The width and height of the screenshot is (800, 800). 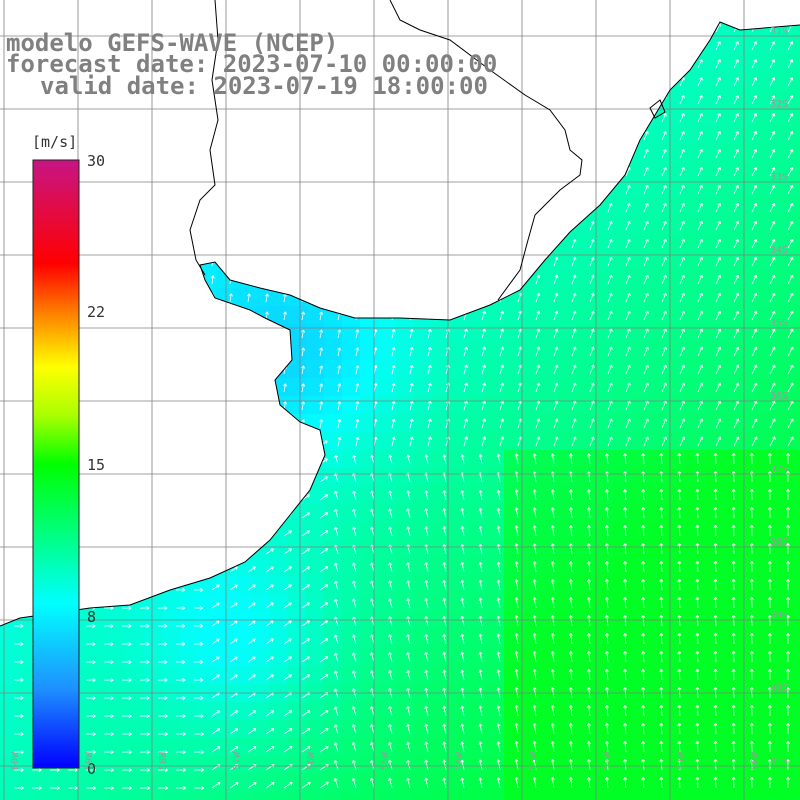 I want to click on title-forecast-date: forecast date: 2023-07-10 00:00:00, so click(x=252, y=64).